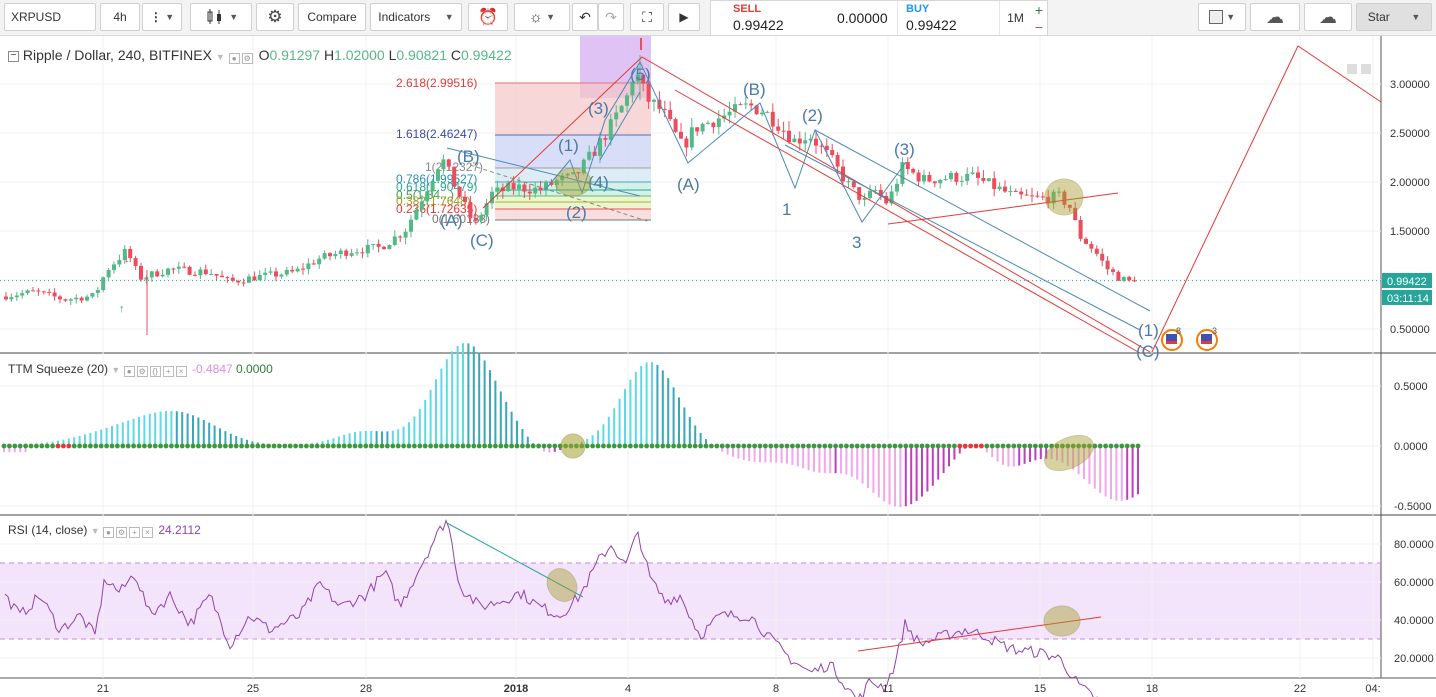  What do you see at coordinates (776, 689) in the screenshot?
I see `time-tick-label: 8` at bounding box center [776, 689].